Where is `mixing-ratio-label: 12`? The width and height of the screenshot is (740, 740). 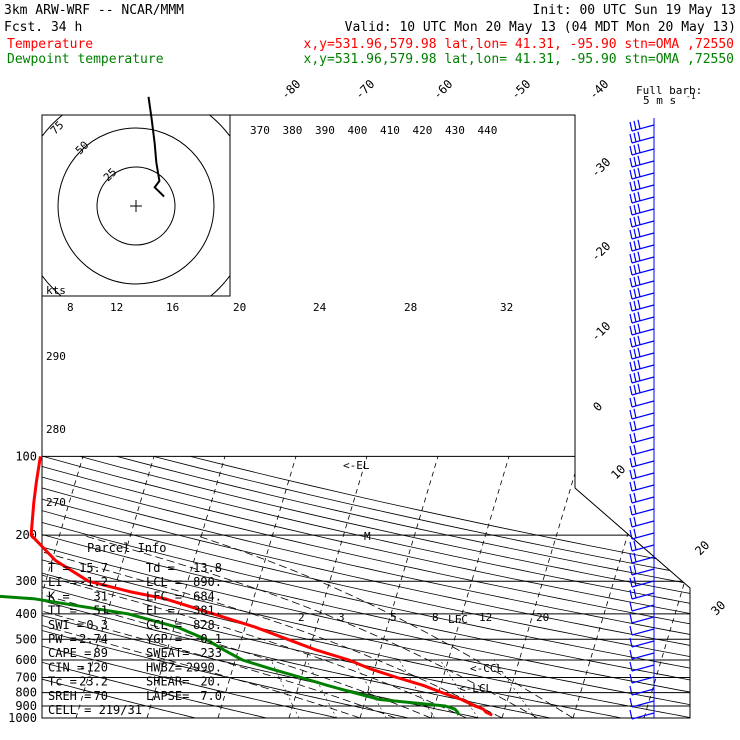
mixing-ratio-label: 12 is located at coordinates (485, 617).